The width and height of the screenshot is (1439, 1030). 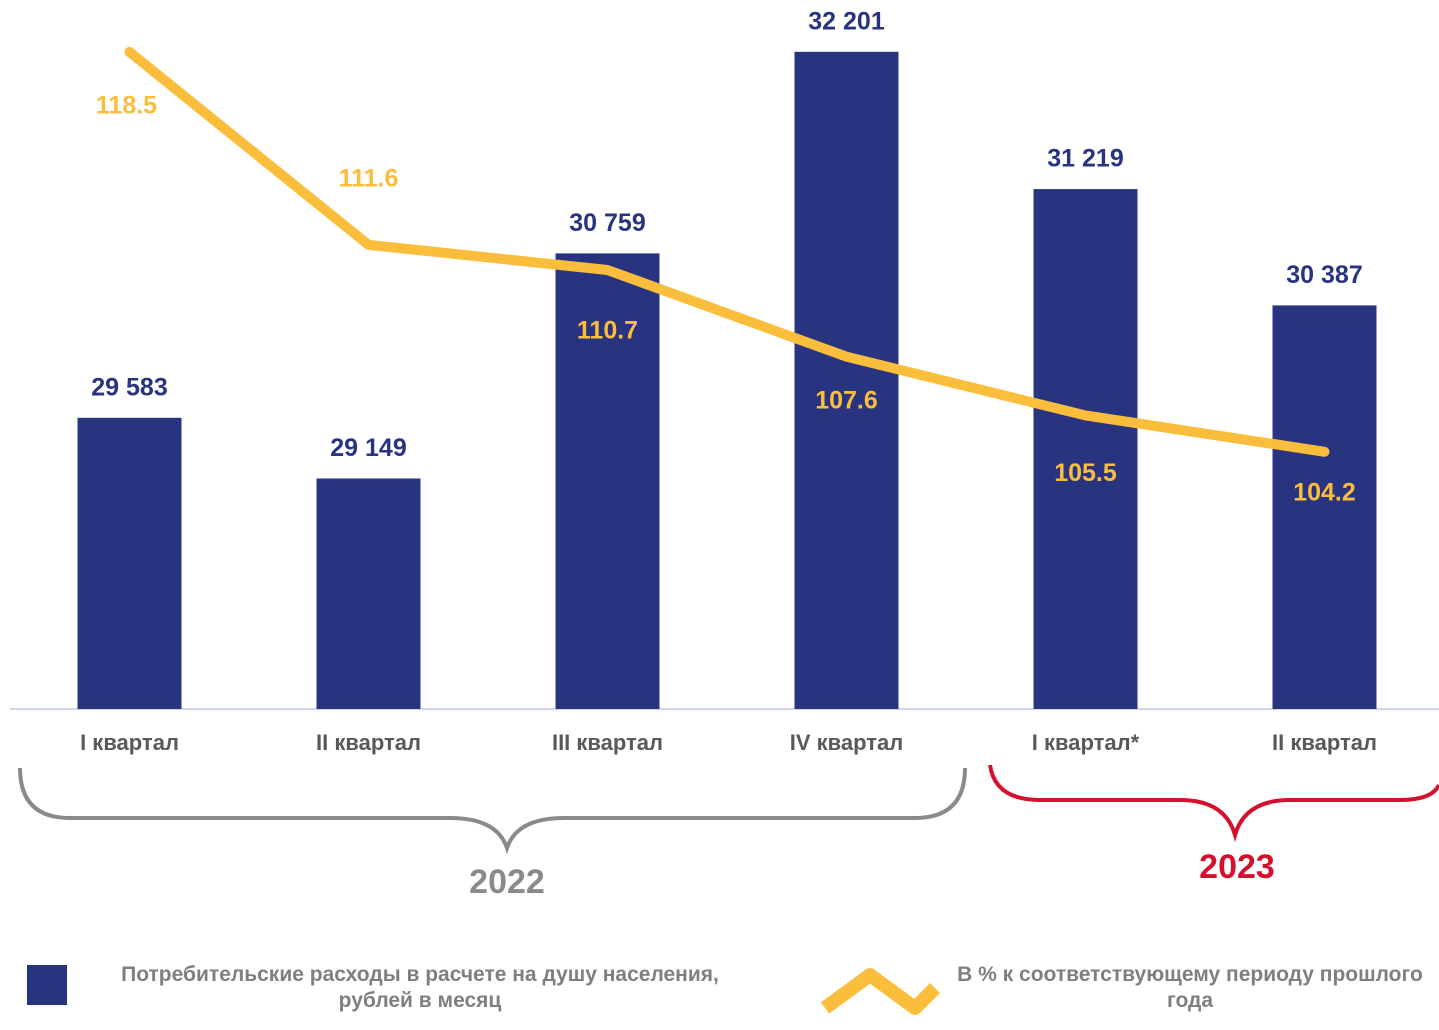 What do you see at coordinates (607, 331) in the screenshot?
I see `line-label: 110.7` at bounding box center [607, 331].